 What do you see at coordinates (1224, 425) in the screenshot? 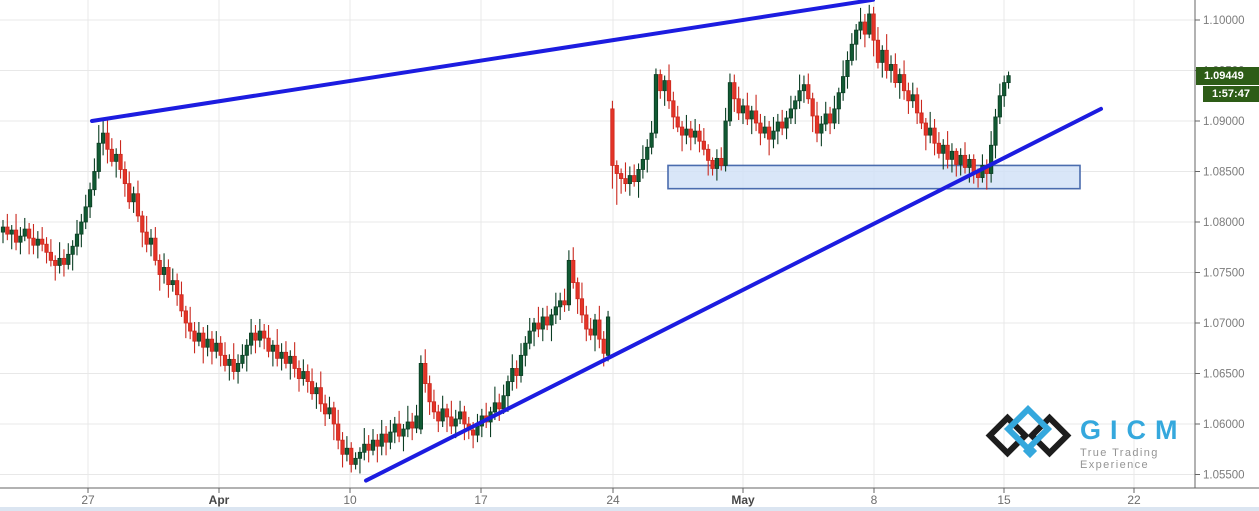
I see `price-axis-label: 1.06000` at bounding box center [1224, 425].